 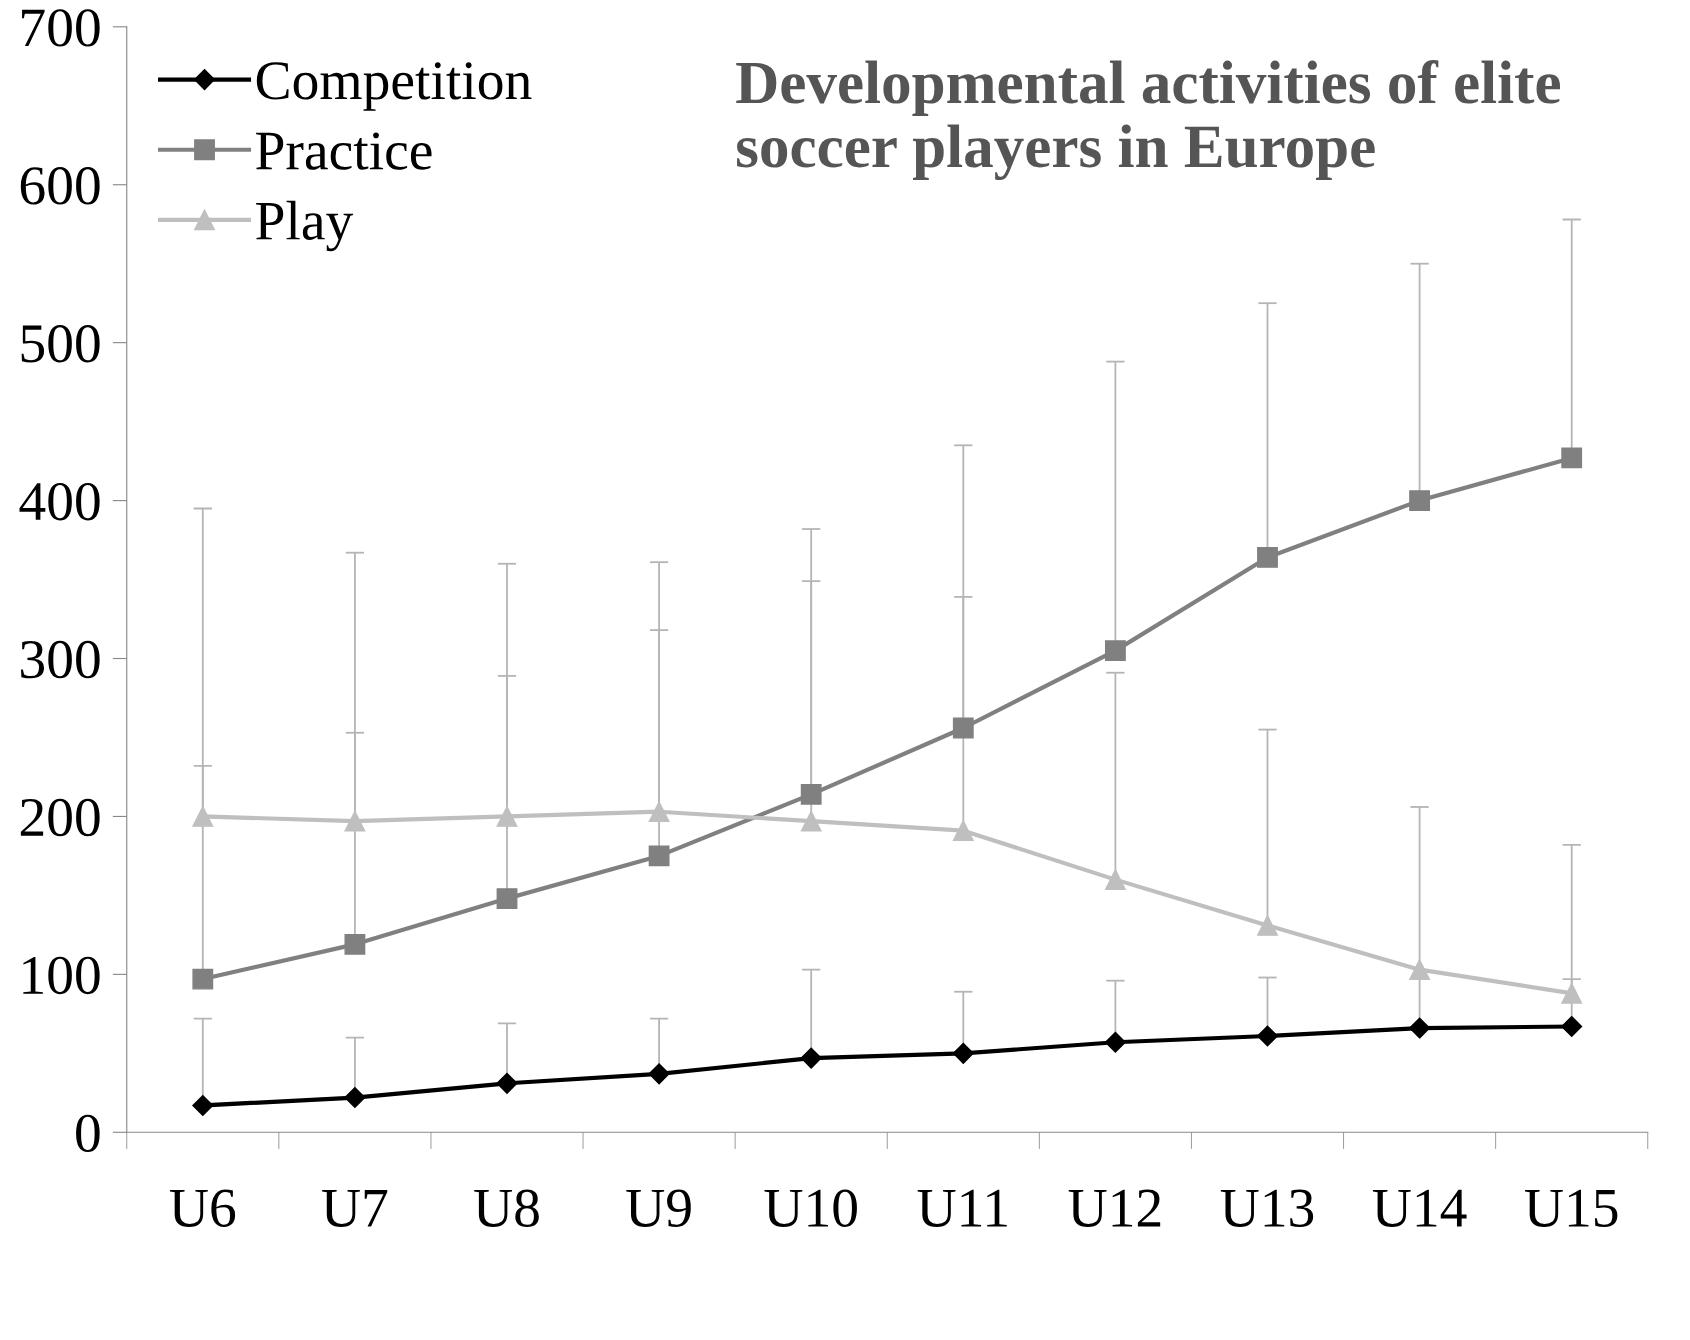 I want to click on y-tick-label: 500, so click(x=60, y=343).